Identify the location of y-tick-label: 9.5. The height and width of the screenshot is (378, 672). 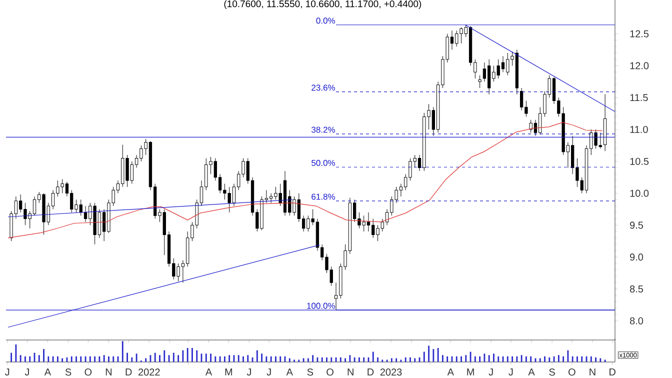
(637, 225).